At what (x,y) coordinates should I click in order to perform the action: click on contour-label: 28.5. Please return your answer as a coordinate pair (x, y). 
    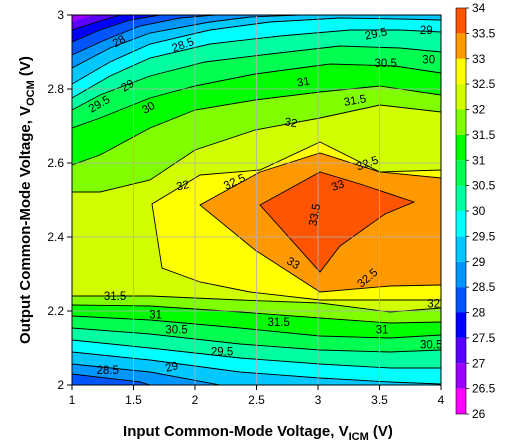
    Looking at the image, I should click on (107, 371).